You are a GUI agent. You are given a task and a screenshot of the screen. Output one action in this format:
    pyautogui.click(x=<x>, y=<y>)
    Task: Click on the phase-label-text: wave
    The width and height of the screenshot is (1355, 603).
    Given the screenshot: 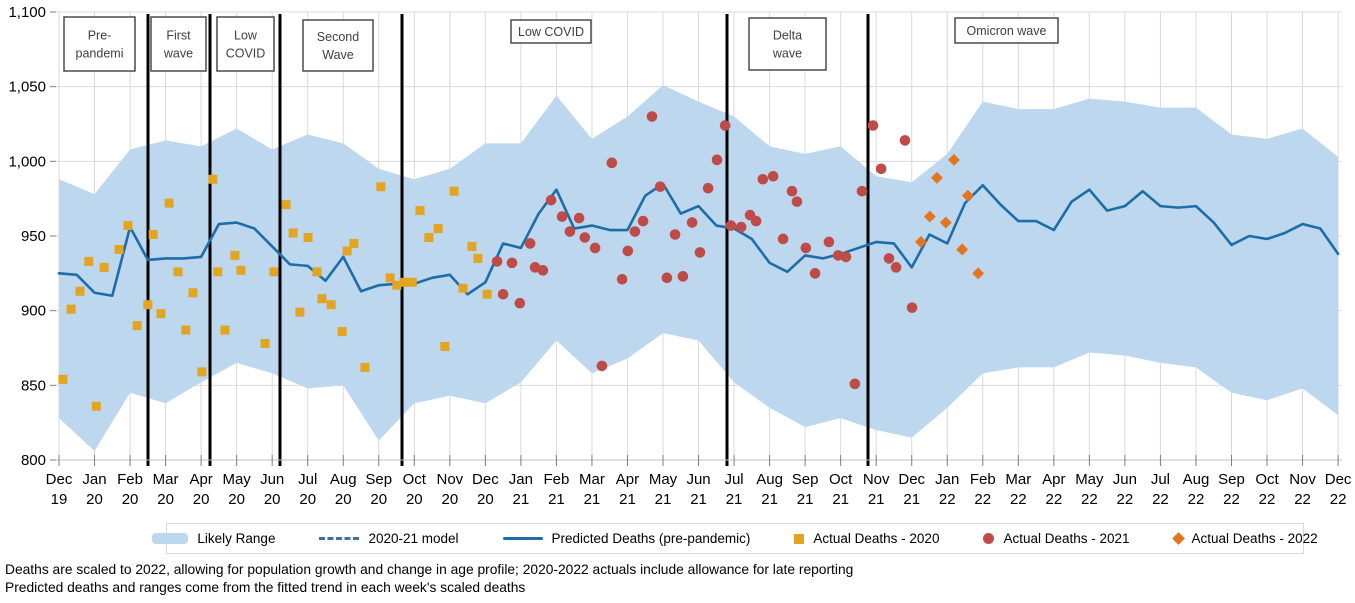 What is the action you would take?
    pyautogui.click(x=178, y=54)
    